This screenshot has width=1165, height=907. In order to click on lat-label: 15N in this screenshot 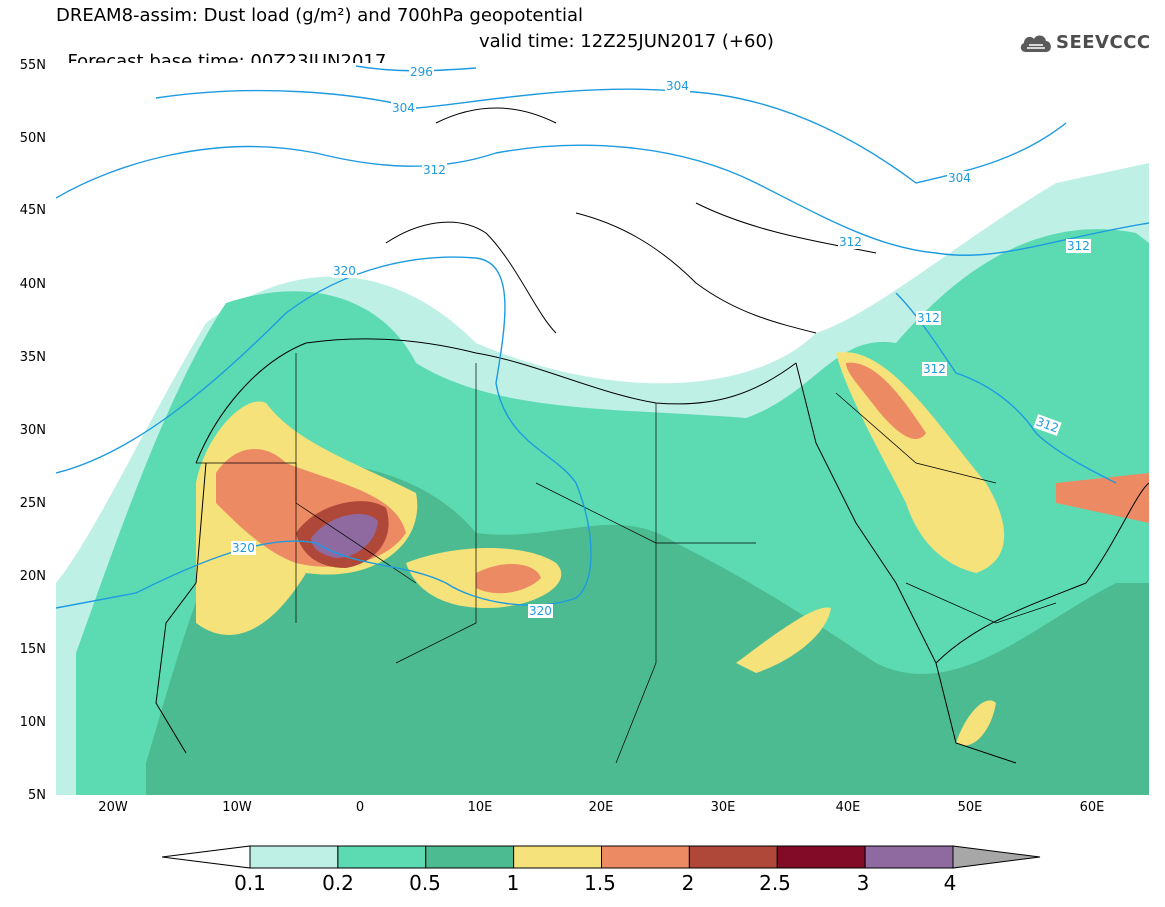, I will do `click(32, 649)`.